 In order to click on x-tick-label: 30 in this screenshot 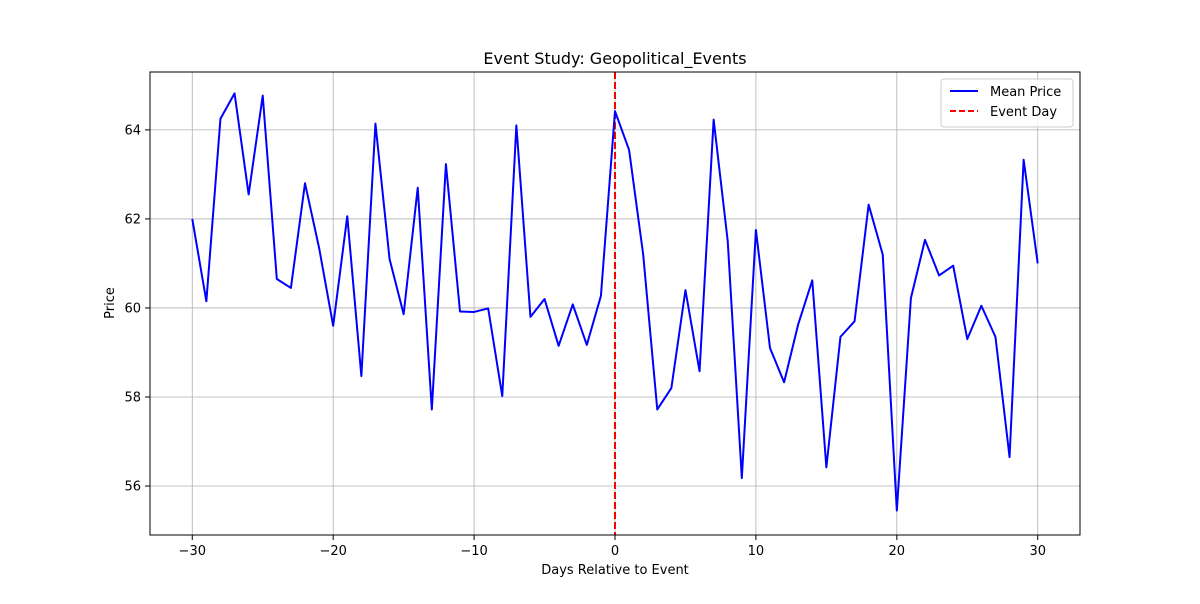, I will do `click(1037, 551)`.